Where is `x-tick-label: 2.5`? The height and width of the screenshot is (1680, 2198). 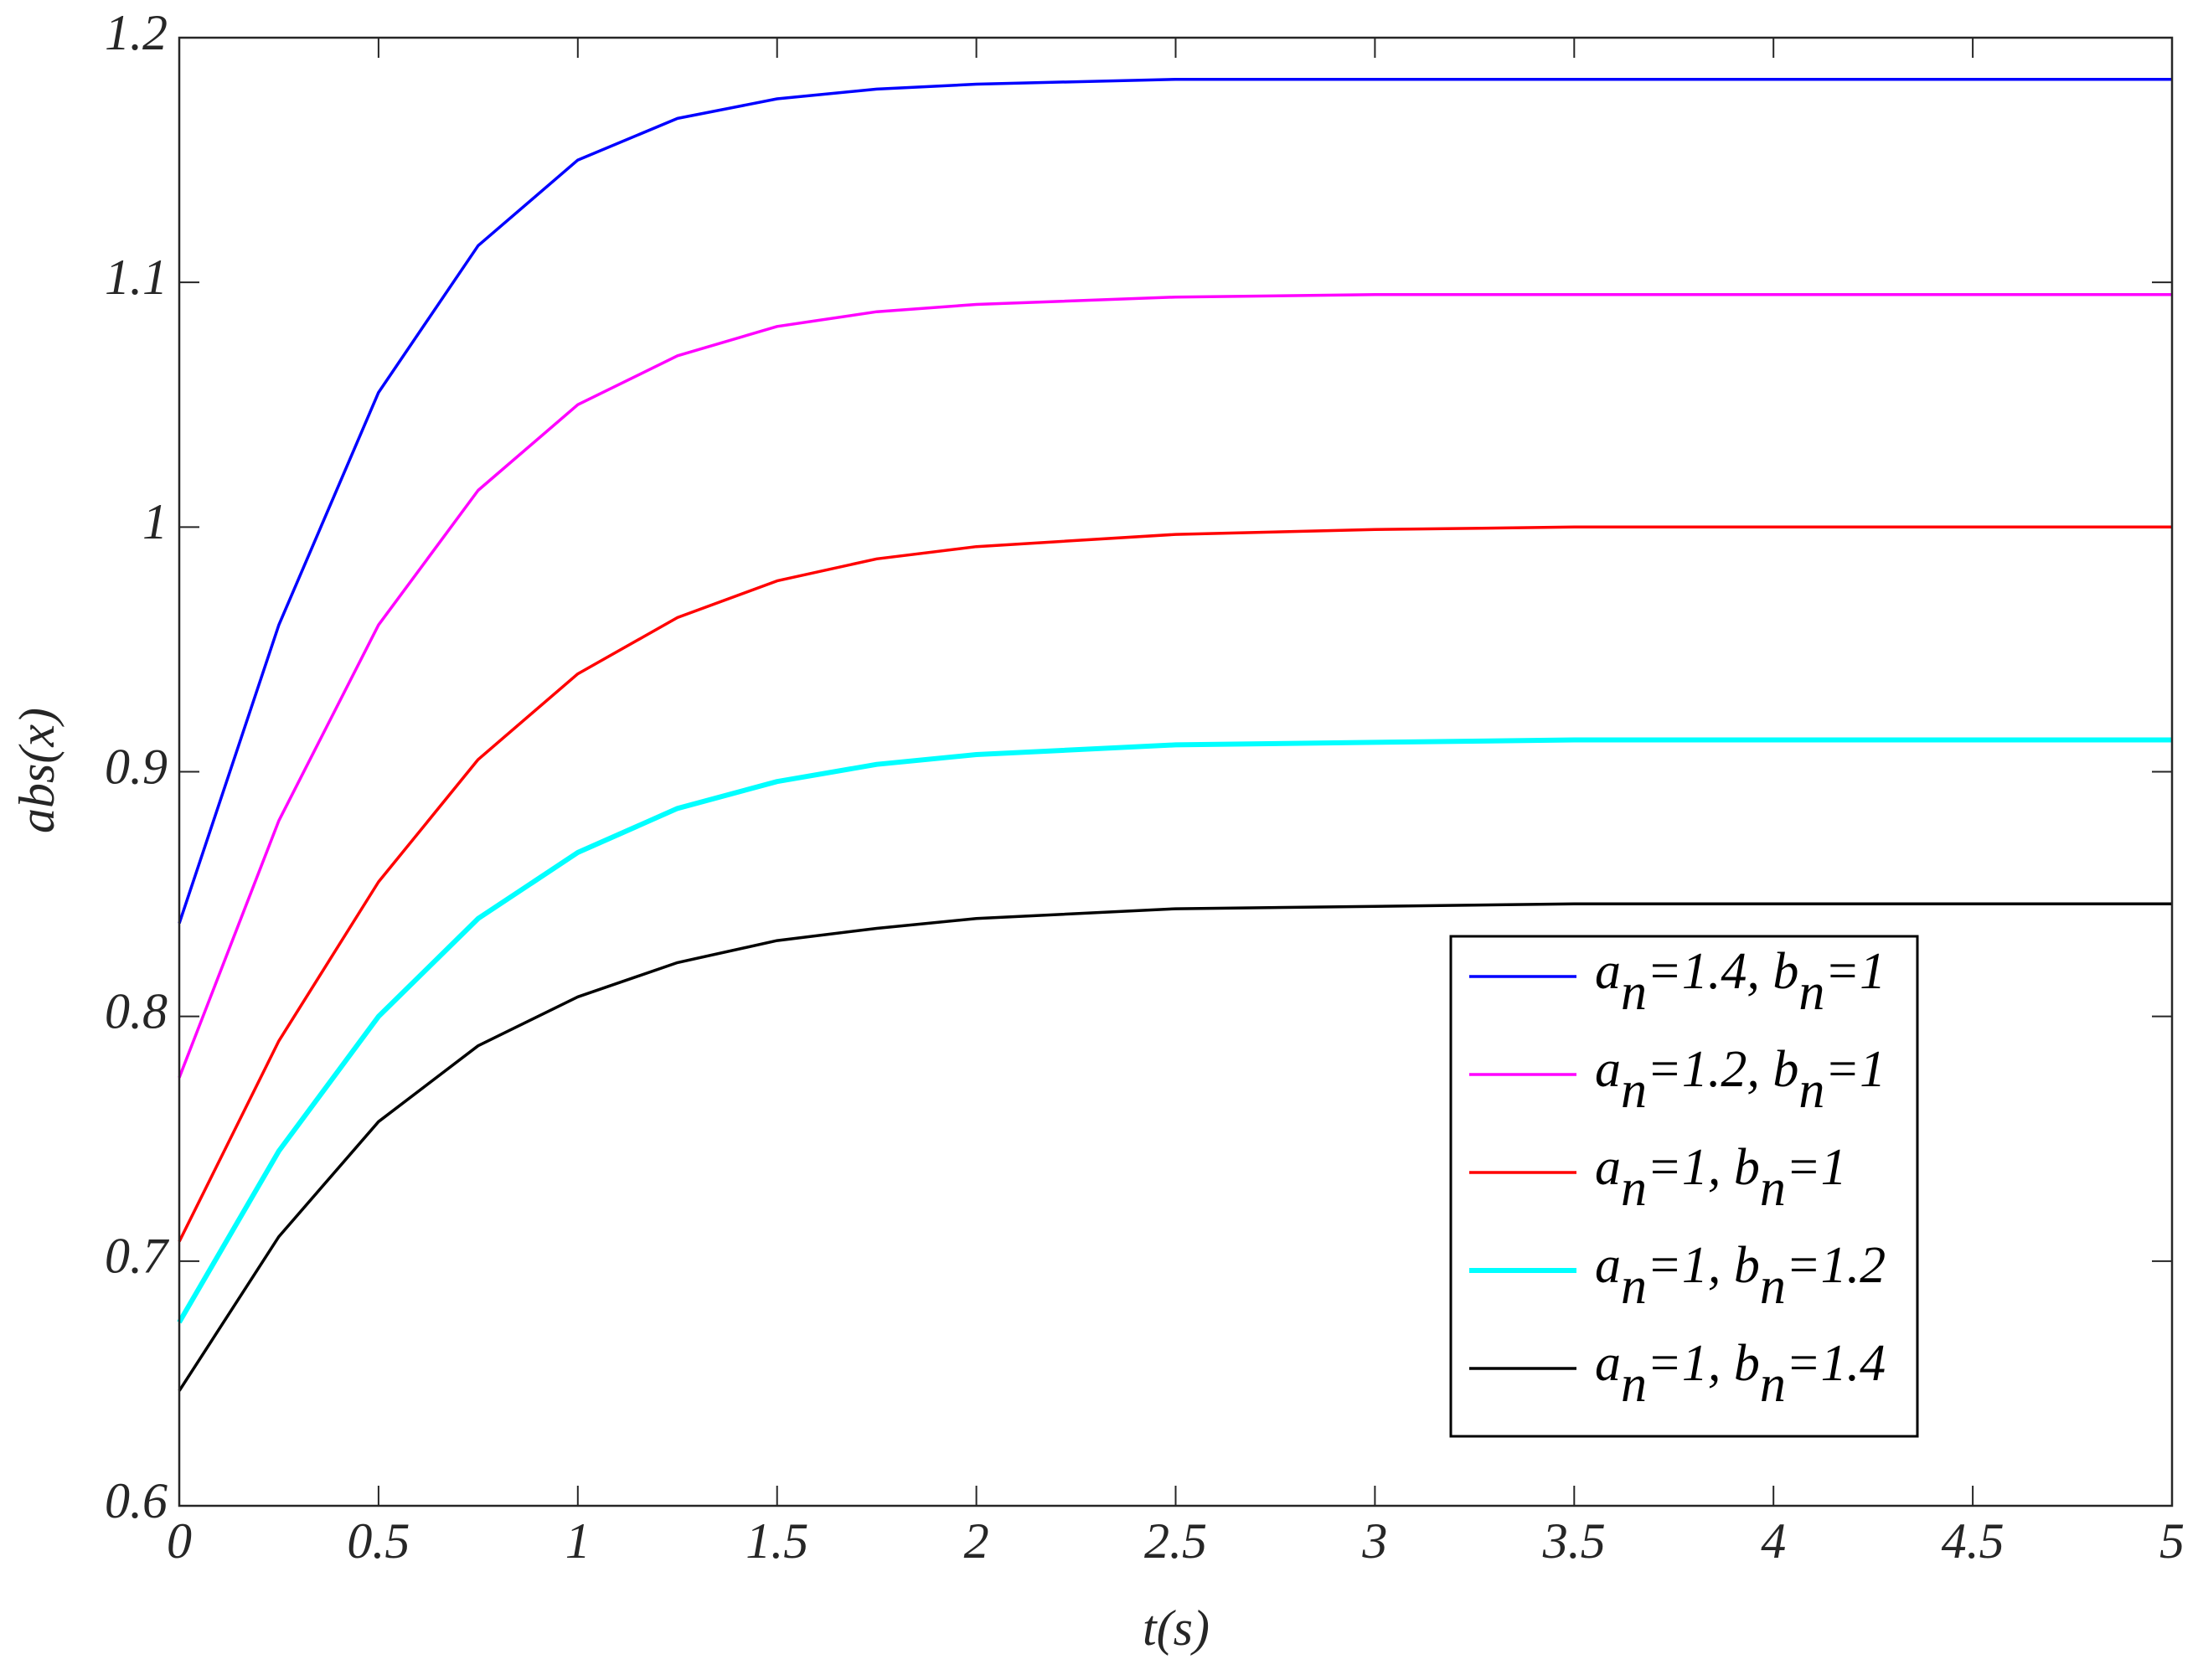 x-tick-label: 2.5 is located at coordinates (1175, 1541).